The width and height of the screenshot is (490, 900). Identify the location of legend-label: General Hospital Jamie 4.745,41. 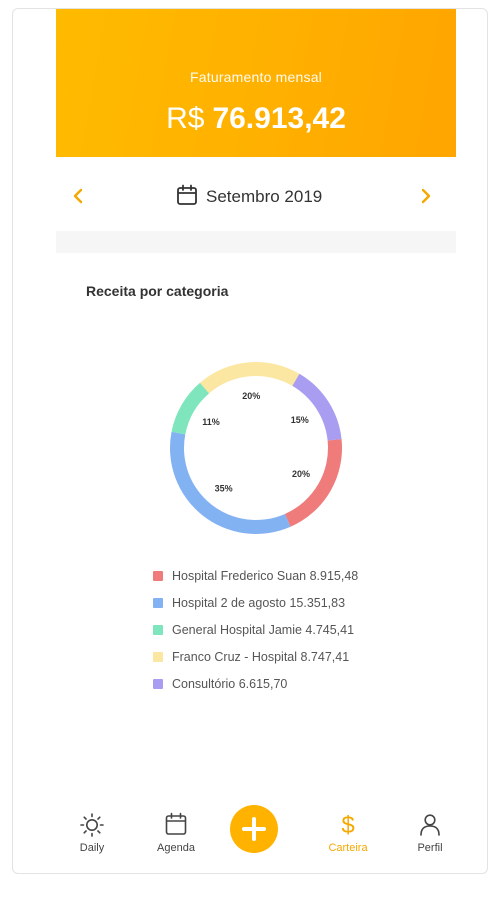
(263, 629).